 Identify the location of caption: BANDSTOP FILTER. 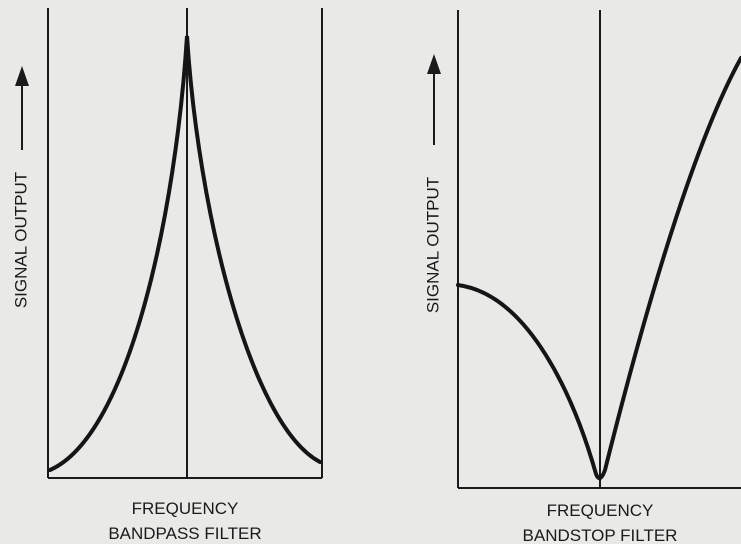
(600, 535).